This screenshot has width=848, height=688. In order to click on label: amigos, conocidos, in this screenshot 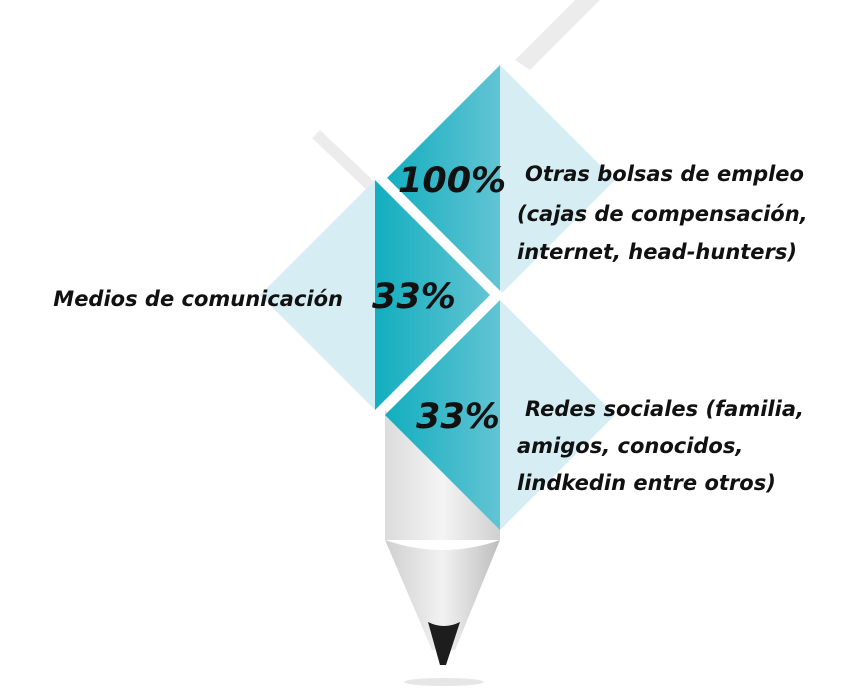, I will do `click(630, 446)`.